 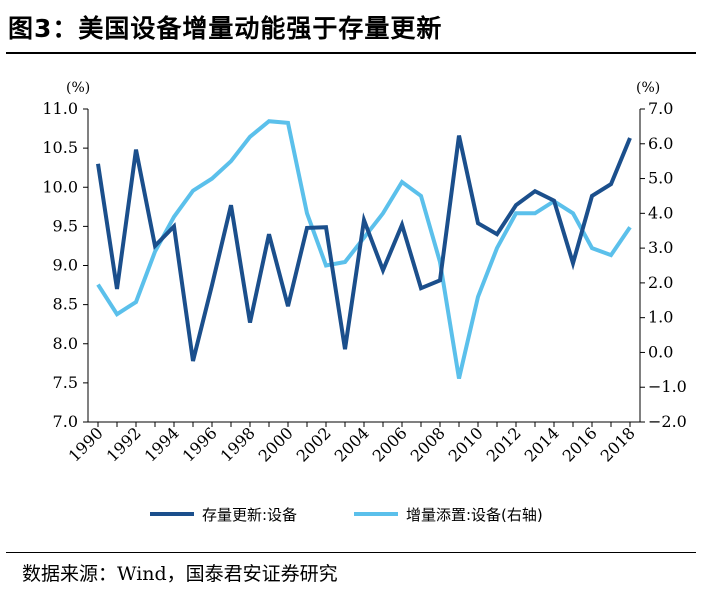 I want to click on right-axis-tick-label: 0.0, so click(x=660, y=351).